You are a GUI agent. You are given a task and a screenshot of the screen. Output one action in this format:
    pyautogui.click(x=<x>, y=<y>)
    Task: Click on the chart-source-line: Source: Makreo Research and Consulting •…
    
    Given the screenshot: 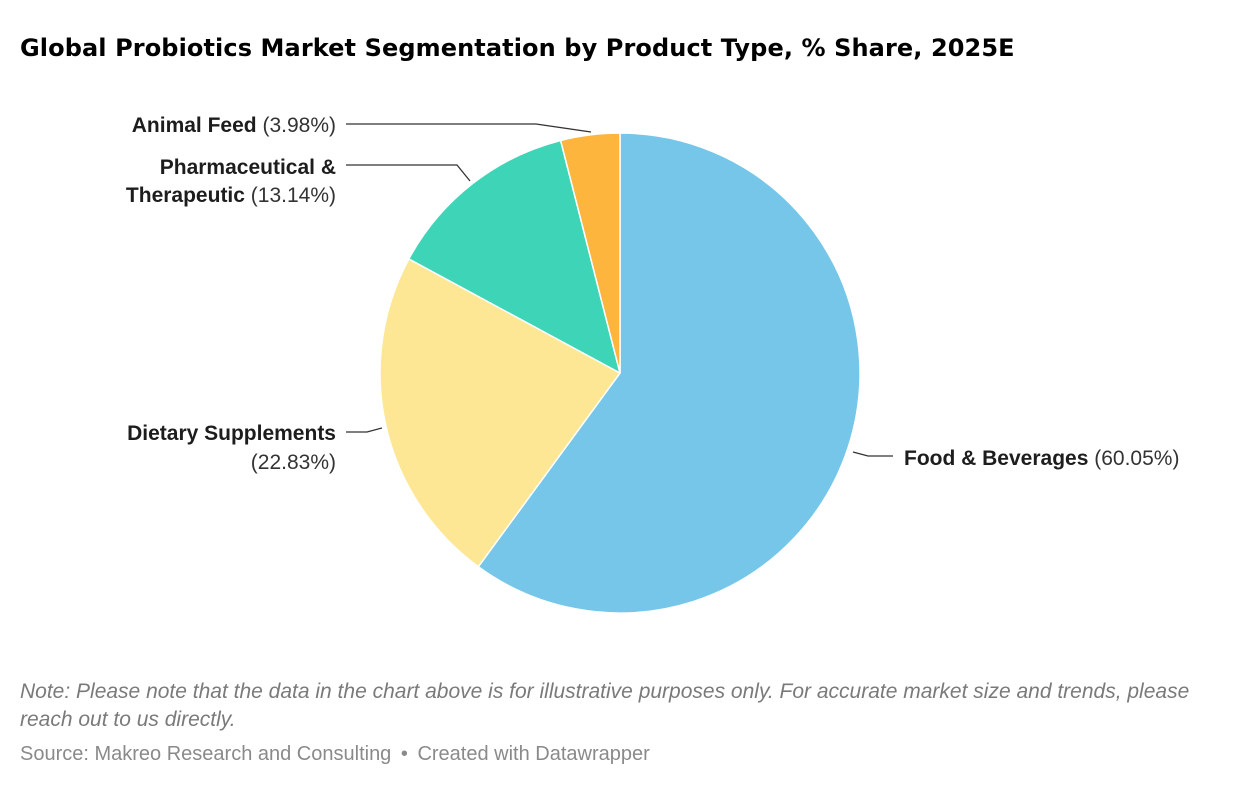 What is the action you would take?
    pyautogui.click(x=335, y=754)
    